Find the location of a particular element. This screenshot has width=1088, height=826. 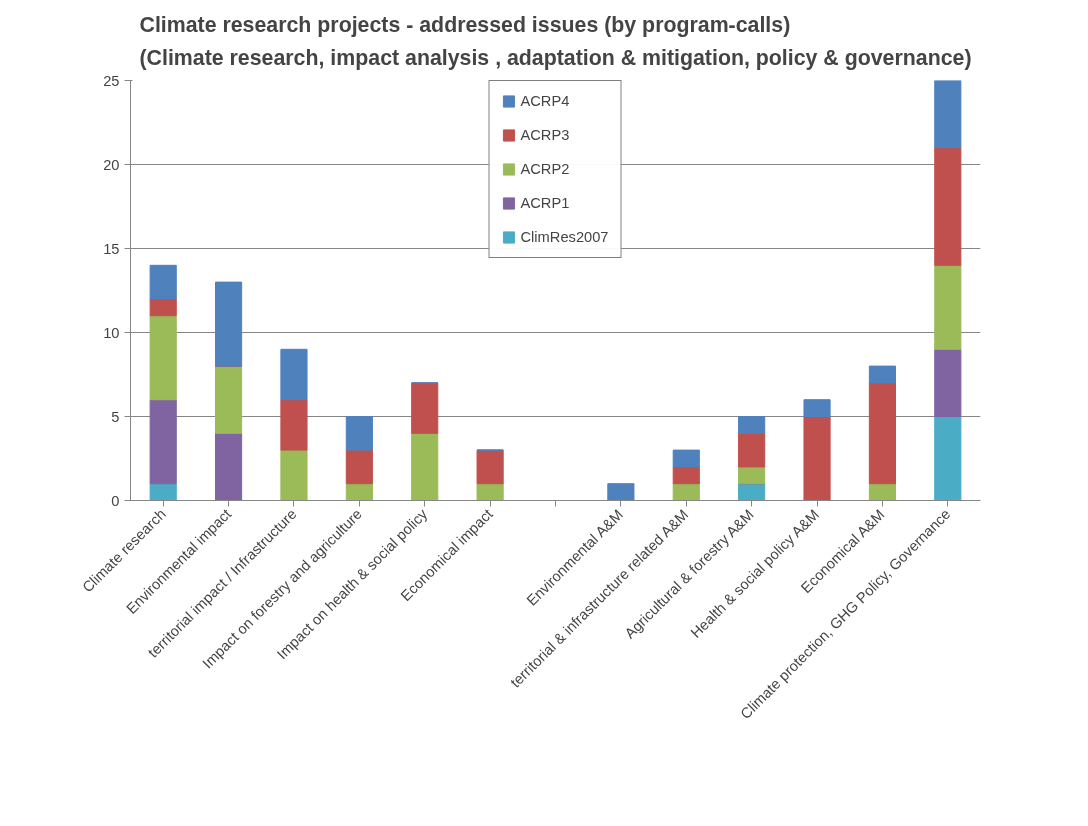

legend-label: ACRP4 is located at coordinates (545, 101).